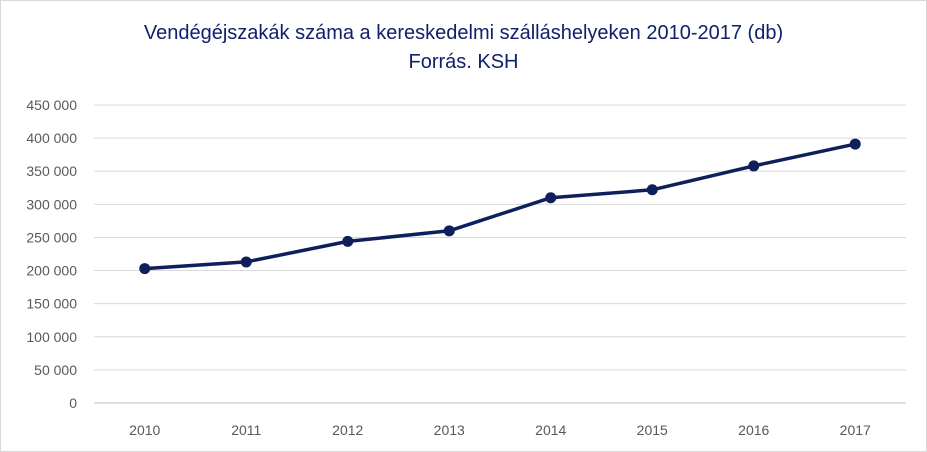 The height and width of the screenshot is (452, 927). I want to click on x-tick-label: 2011, so click(246, 430).